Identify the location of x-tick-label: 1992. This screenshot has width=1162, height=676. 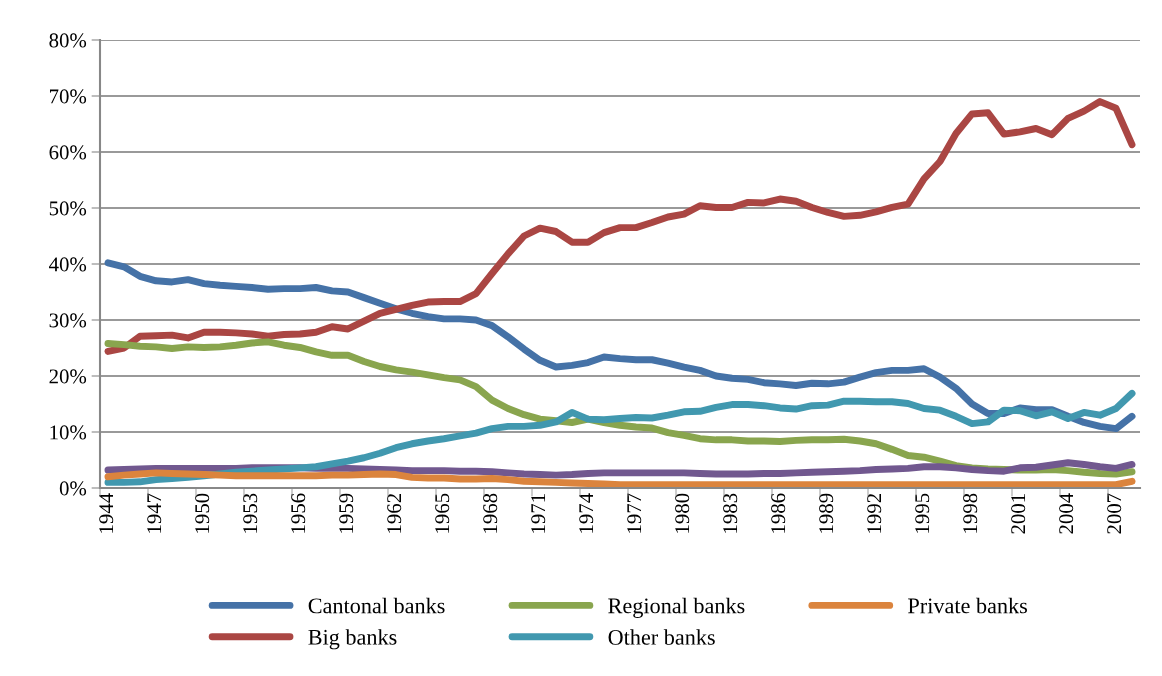
(874, 513).